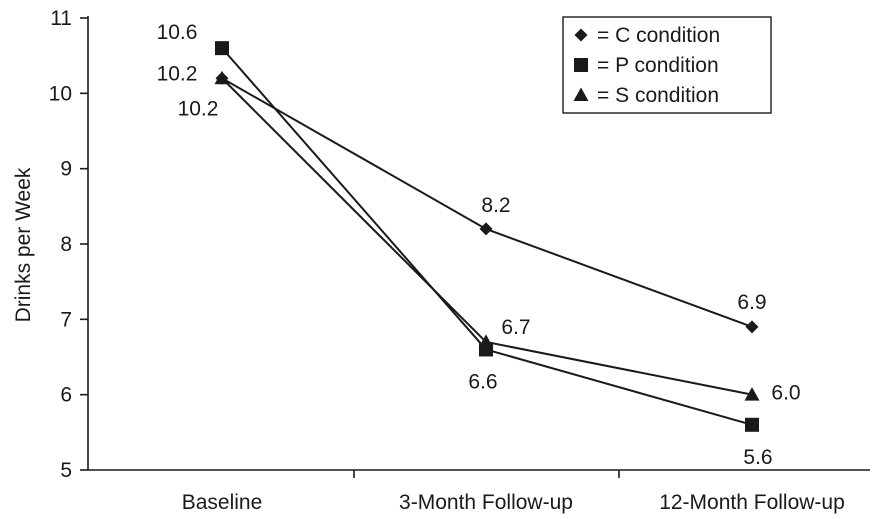  Describe the element at coordinates (177, 32) in the screenshot. I see `data-label-p-condition: 10.6` at that location.